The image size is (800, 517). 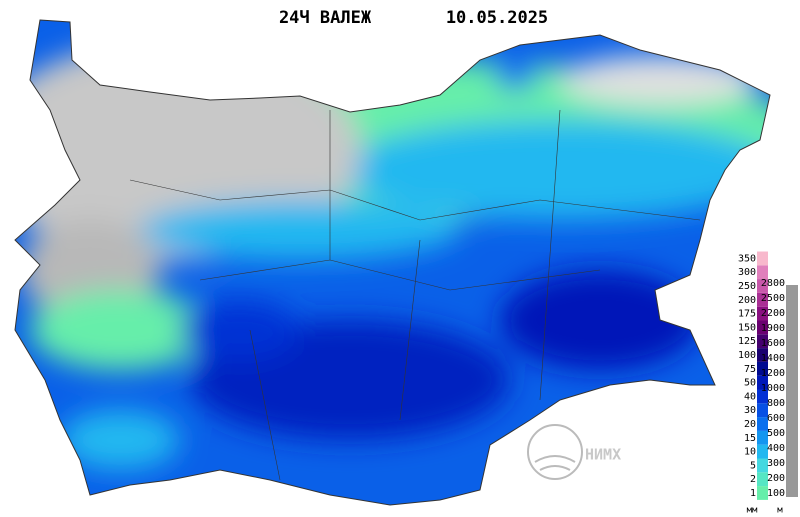 I want to click on precip-label: 150, so click(x=747, y=327).